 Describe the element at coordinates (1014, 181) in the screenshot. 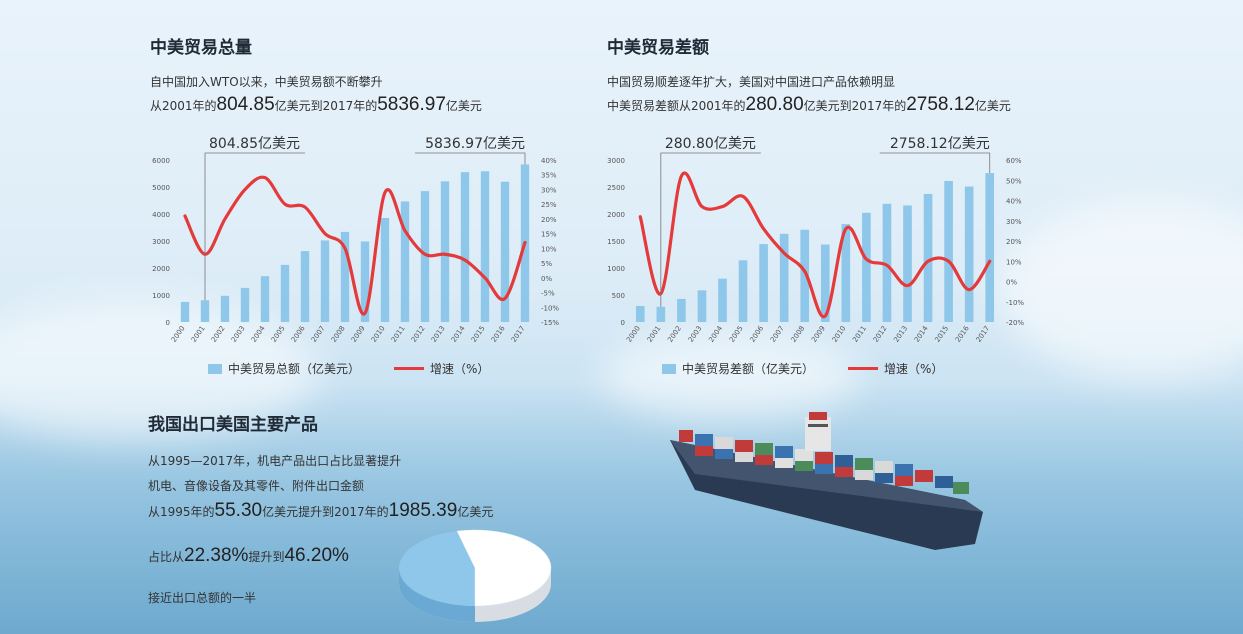

I see `y-right-tick-label: 50%` at that location.